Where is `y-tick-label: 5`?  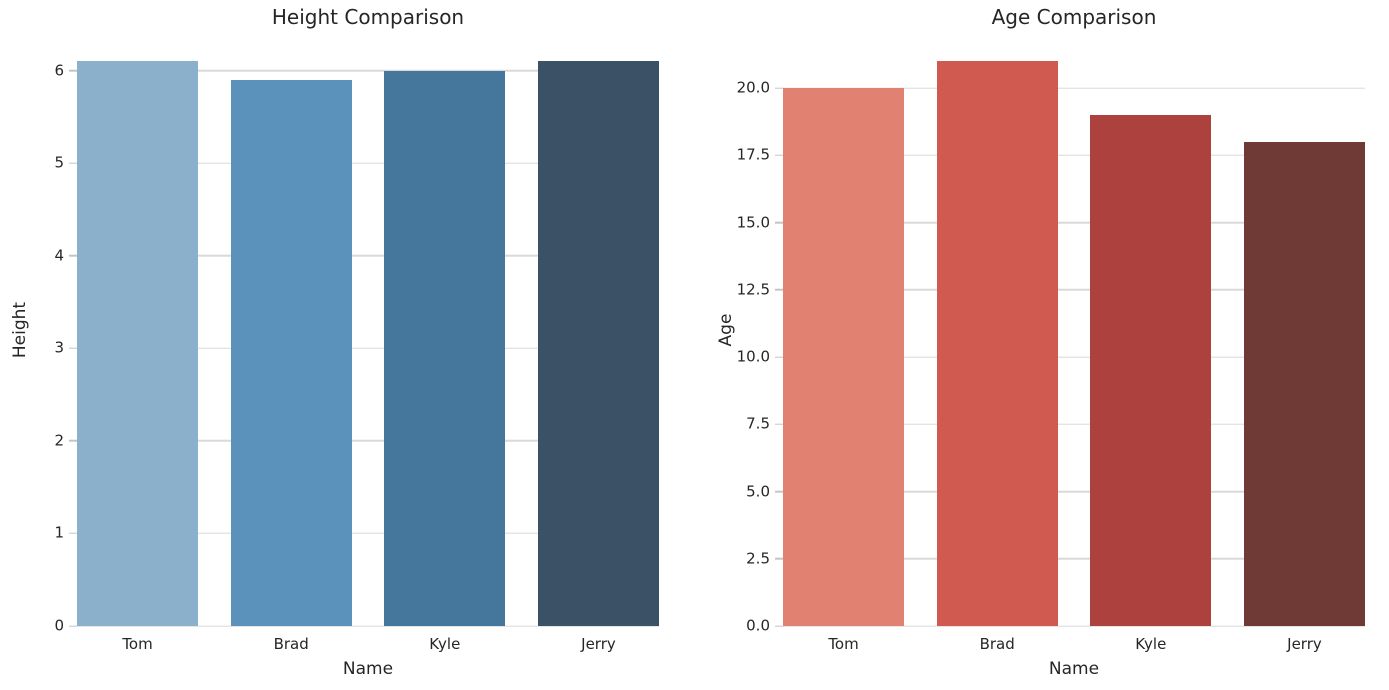 y-tick-label: 5 is located at coordinates (59, 162).